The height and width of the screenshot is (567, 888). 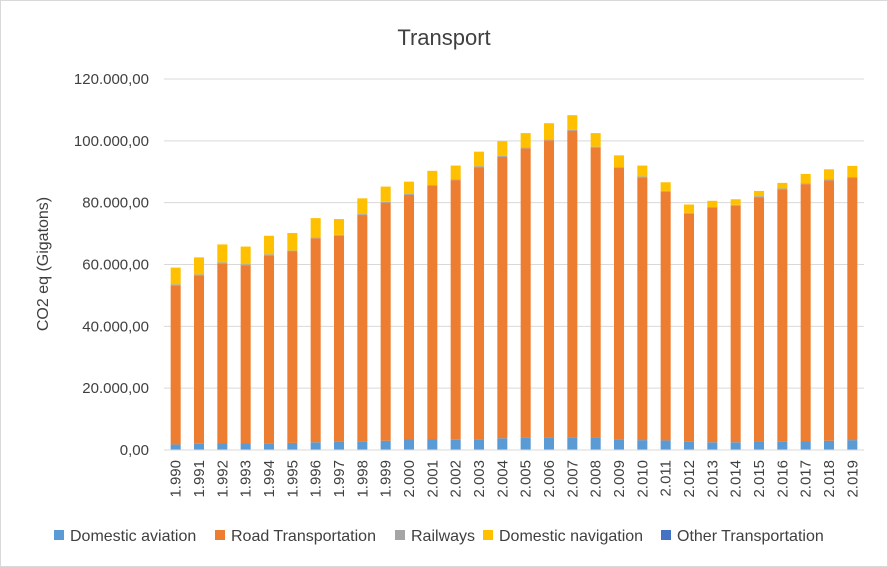 I want to click on x-tick-label: 2.008, so click(x=596, y=479).